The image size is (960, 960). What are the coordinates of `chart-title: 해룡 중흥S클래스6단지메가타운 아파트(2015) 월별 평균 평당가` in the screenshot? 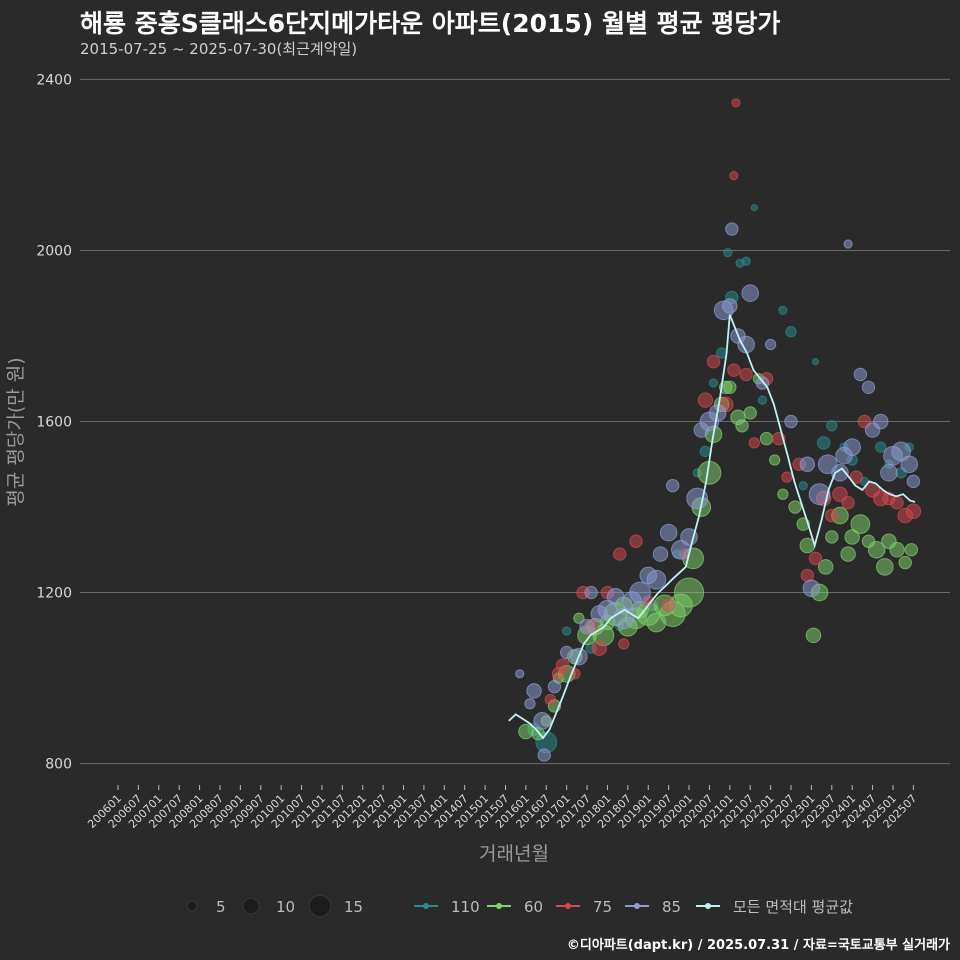 It's located at (430, 23).